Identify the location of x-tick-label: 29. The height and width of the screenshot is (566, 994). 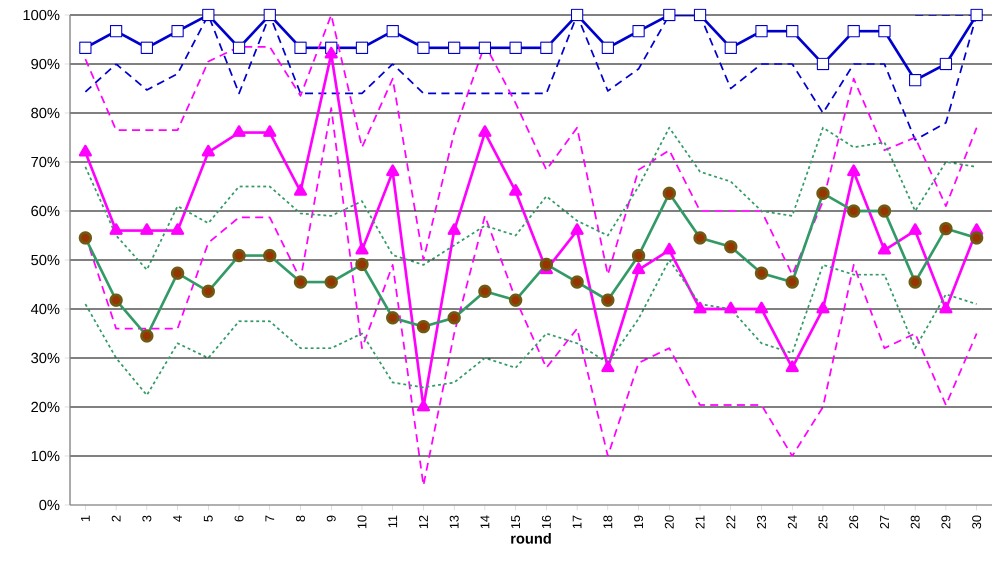
(945, 522).